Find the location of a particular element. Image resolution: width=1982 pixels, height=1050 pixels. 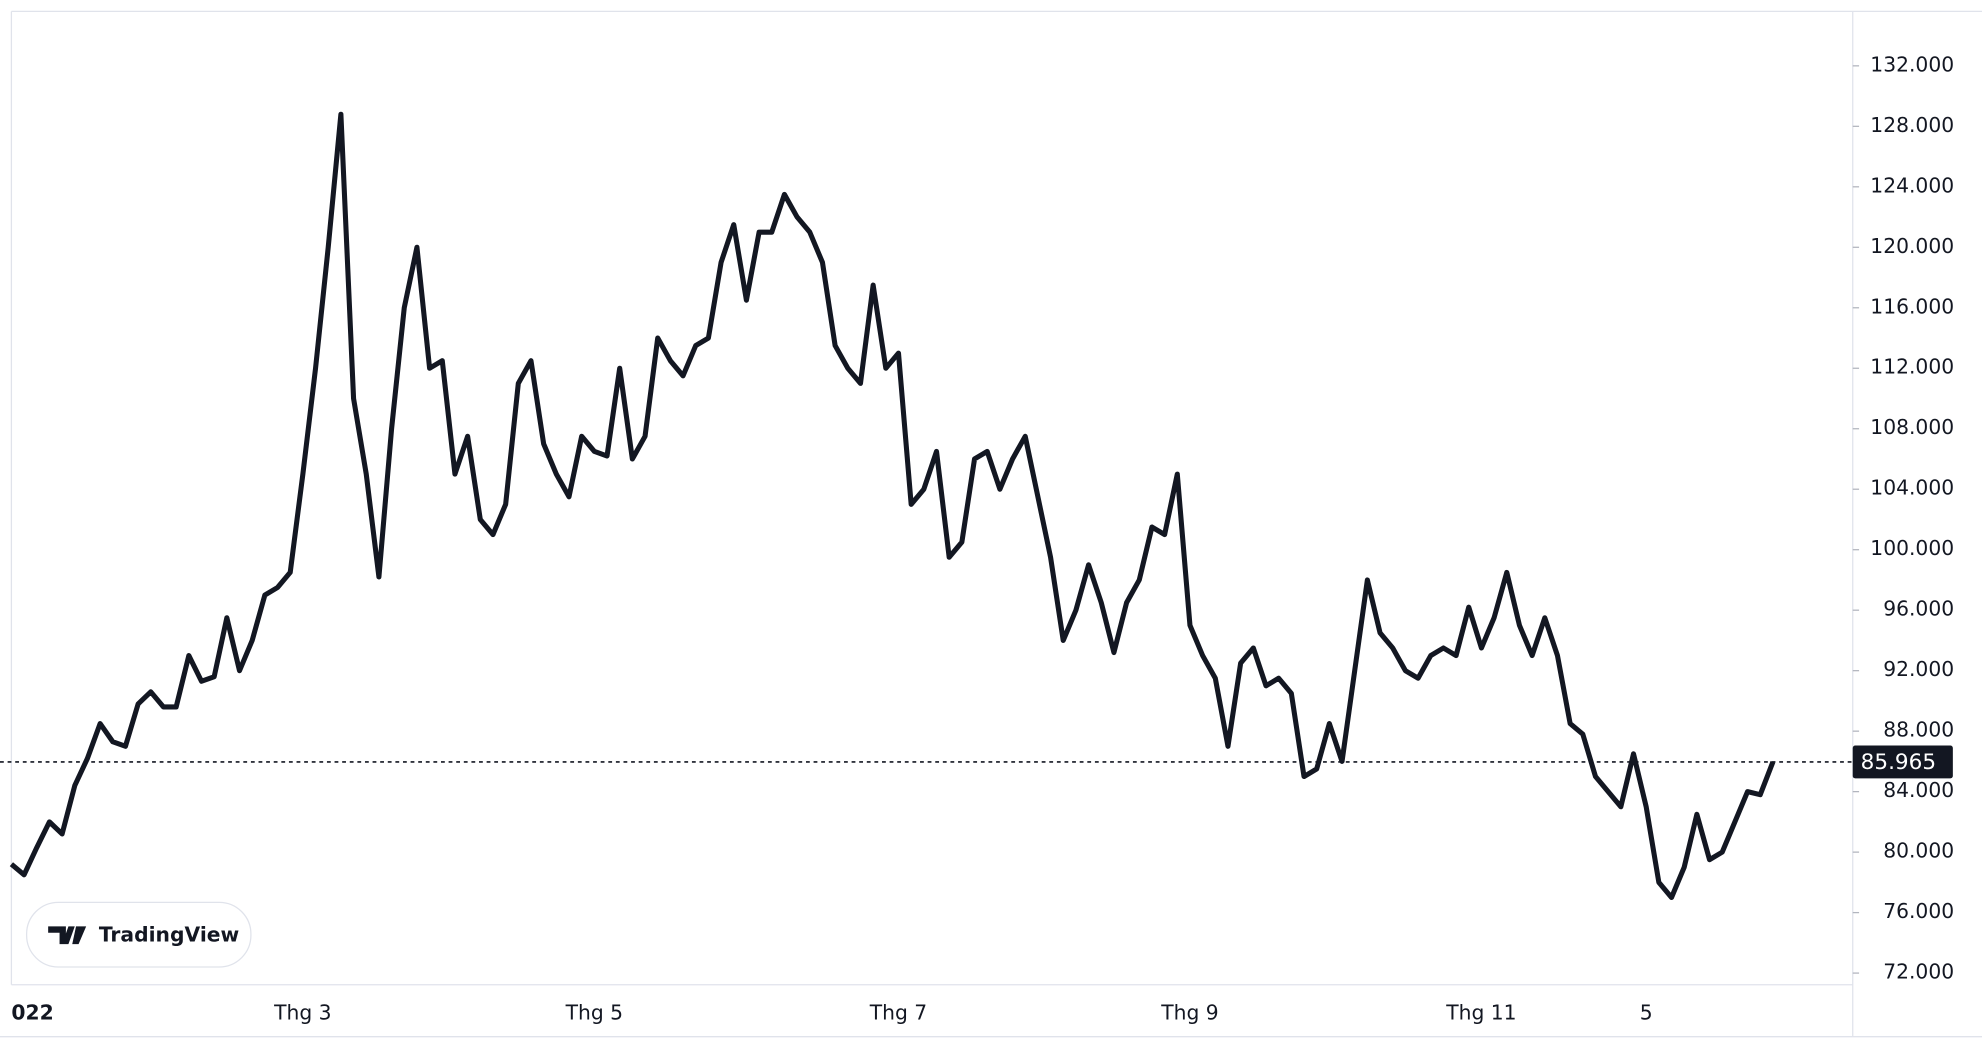

y-tick-label: 124.000 is located at coordinates (1912, 185).